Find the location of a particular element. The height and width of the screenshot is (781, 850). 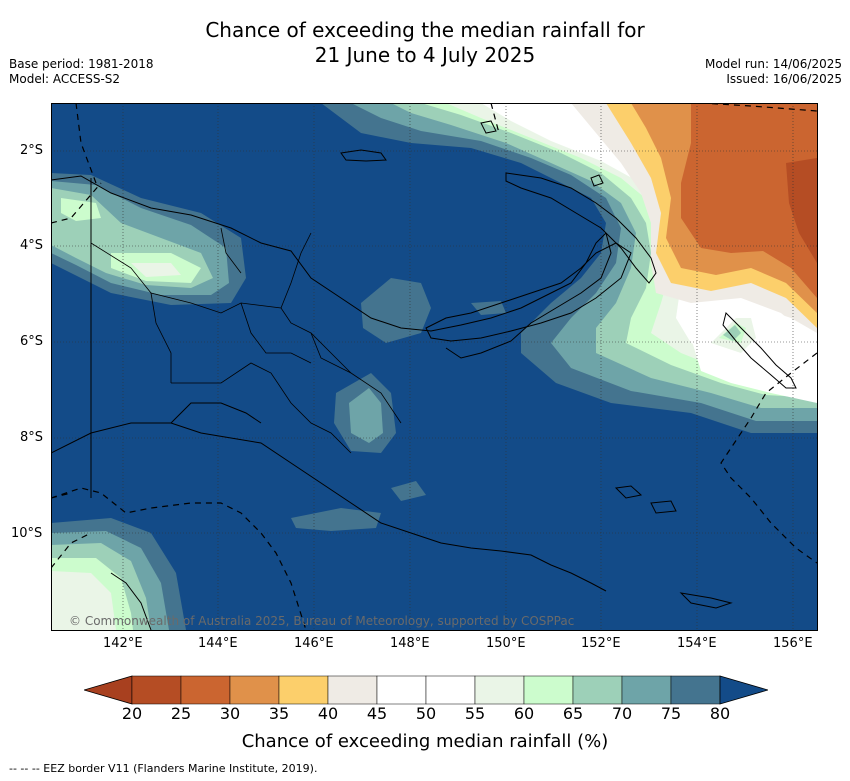

colorbar-tick-label: 80 is located at coordinates (720, 713).